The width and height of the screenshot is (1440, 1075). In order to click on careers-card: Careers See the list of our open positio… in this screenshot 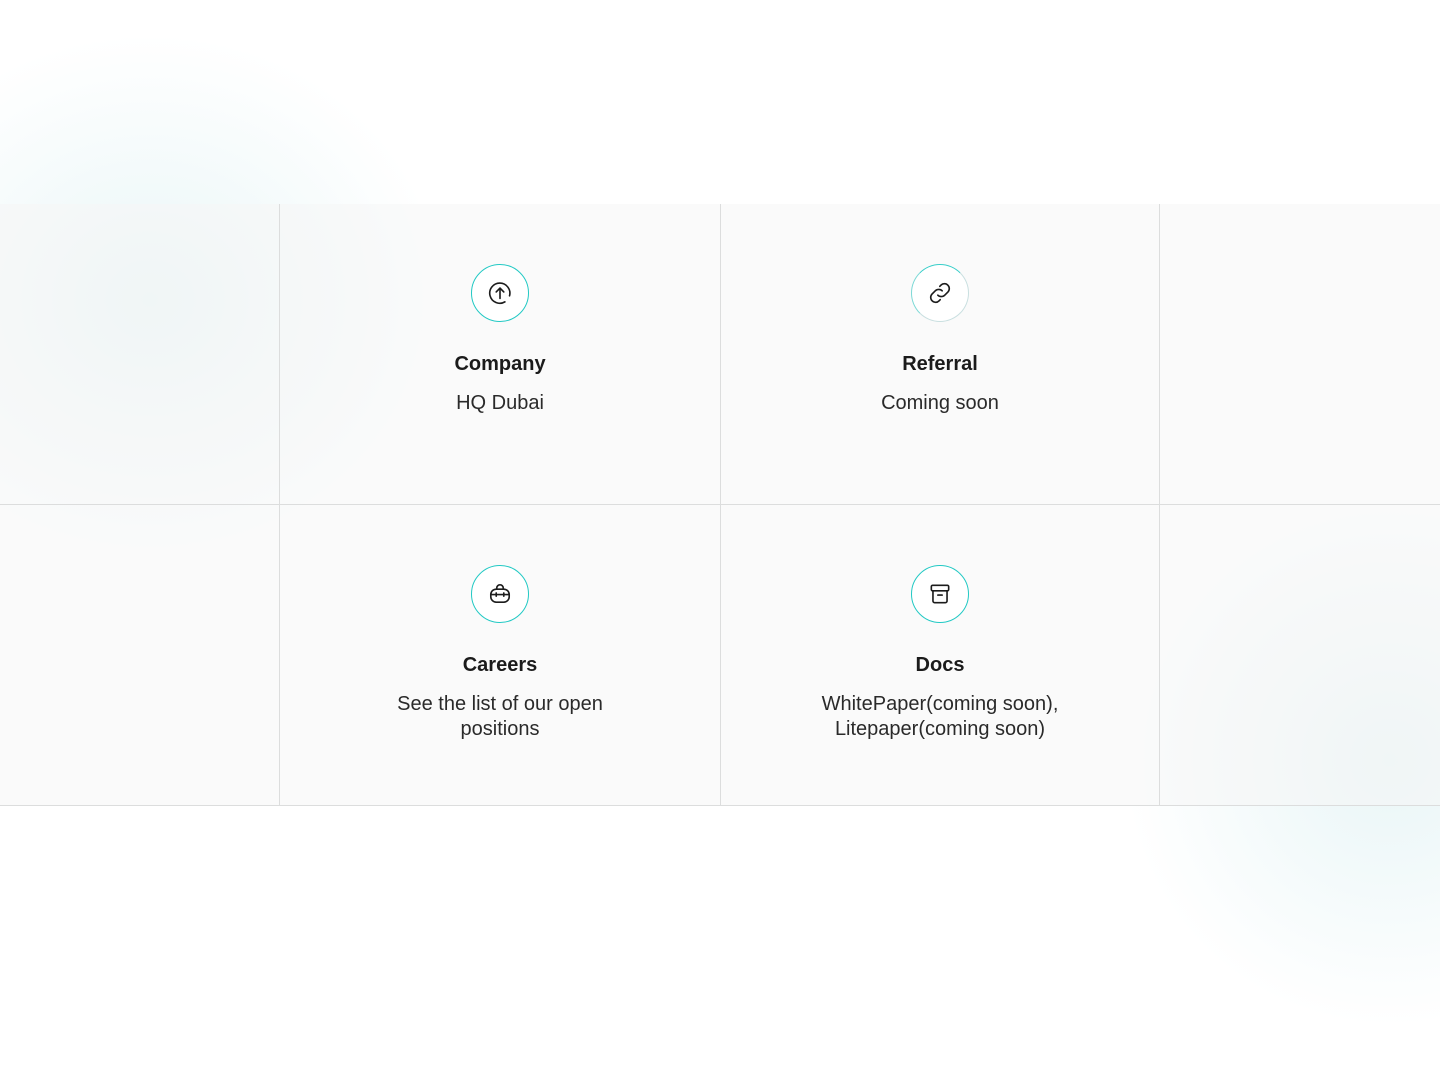, I will do `click(500, 655)`.